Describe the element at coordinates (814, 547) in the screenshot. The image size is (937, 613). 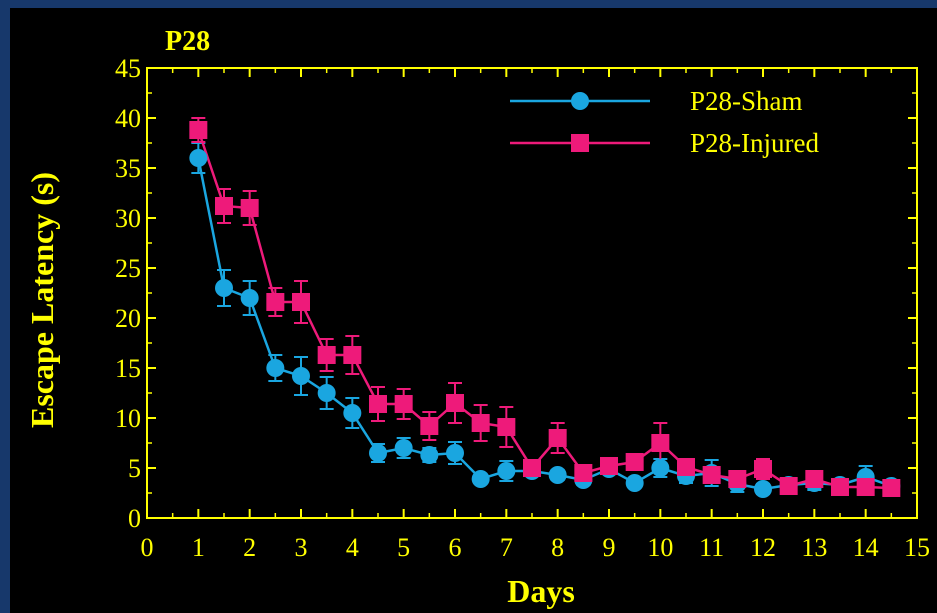
I see `x-tick-label: 13` at that location.